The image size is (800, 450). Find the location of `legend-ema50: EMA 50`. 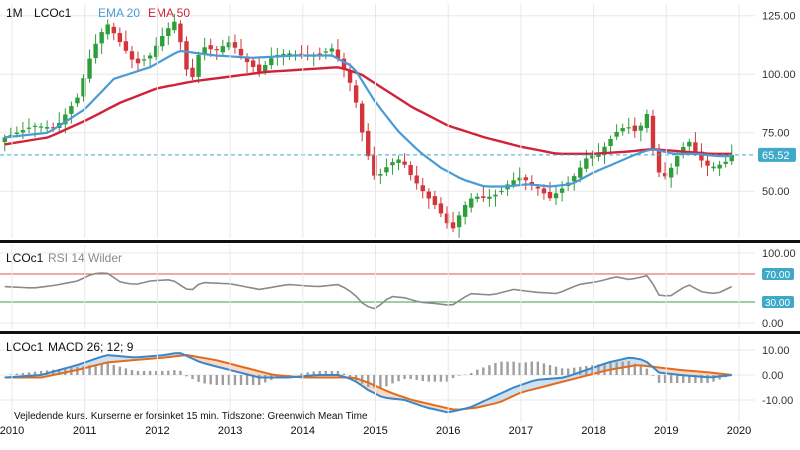

legend-ema50: EMA 50 is located at coordinates (169, 13).